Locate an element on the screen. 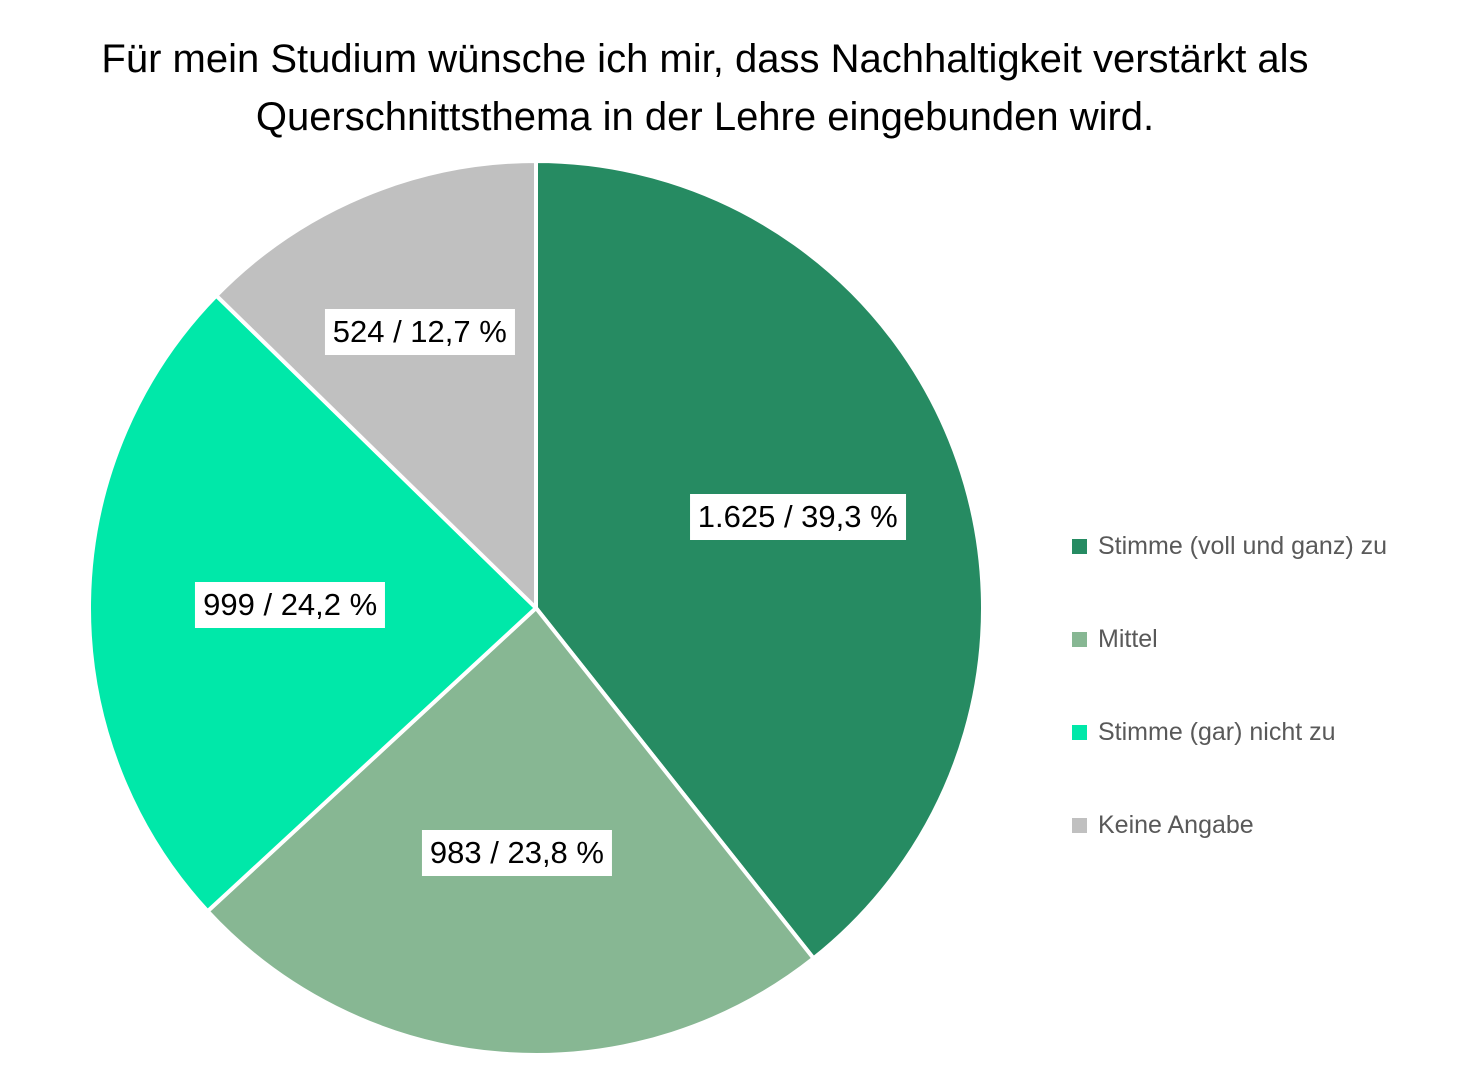 This screenshot has width=1460, height=1075. pie-slice-keine-angabe is located at coordinates (376, 384).